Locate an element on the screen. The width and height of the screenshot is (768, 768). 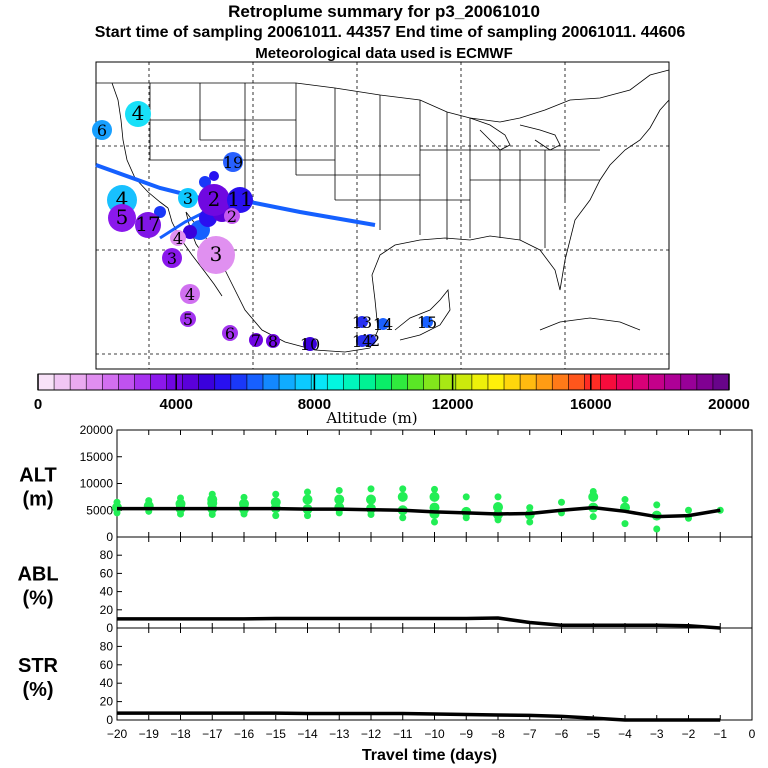
plume-marker-label: 15 is located at coordinates (427, 322).